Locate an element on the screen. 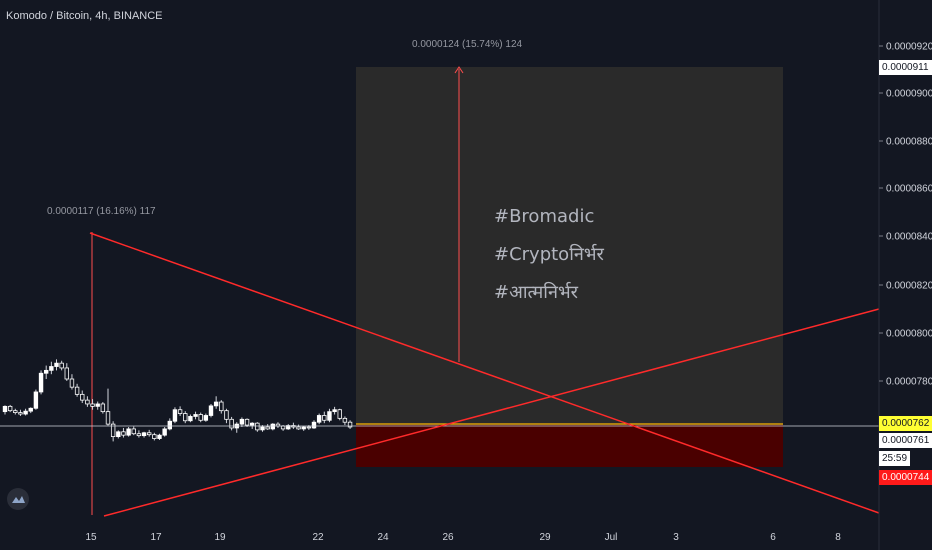  chart-title: Komodo / Bitcoin, 4h, BINANCE is located at coordinates (84, 16).